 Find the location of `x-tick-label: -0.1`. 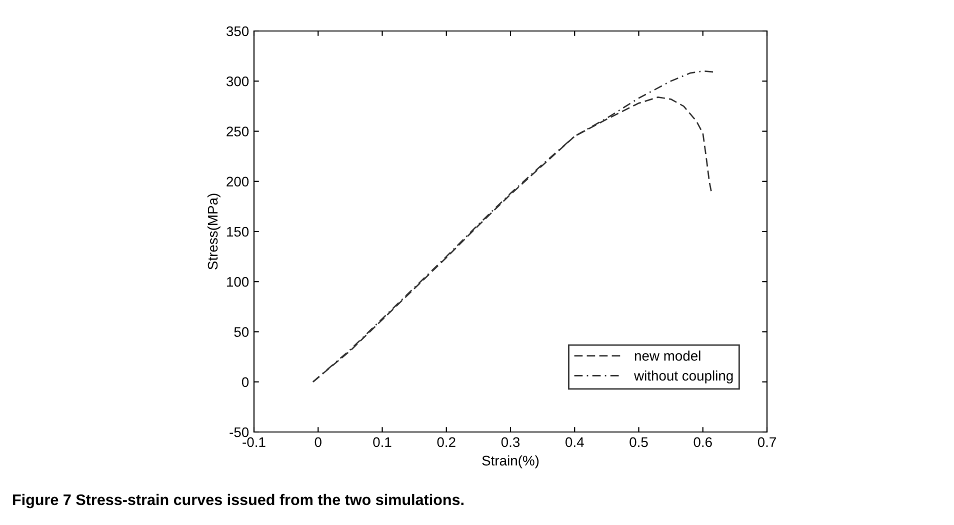

x-tick-label: -0.1 is located at coordinates (254, 442).